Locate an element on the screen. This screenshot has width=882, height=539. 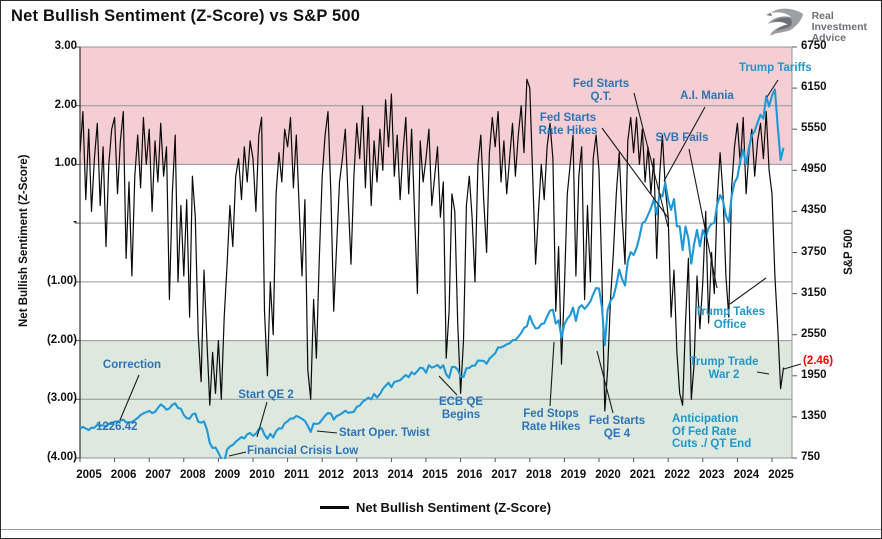
annotation-trump-trade: Trump Trade War 2 is located at coordinates (724, 368).